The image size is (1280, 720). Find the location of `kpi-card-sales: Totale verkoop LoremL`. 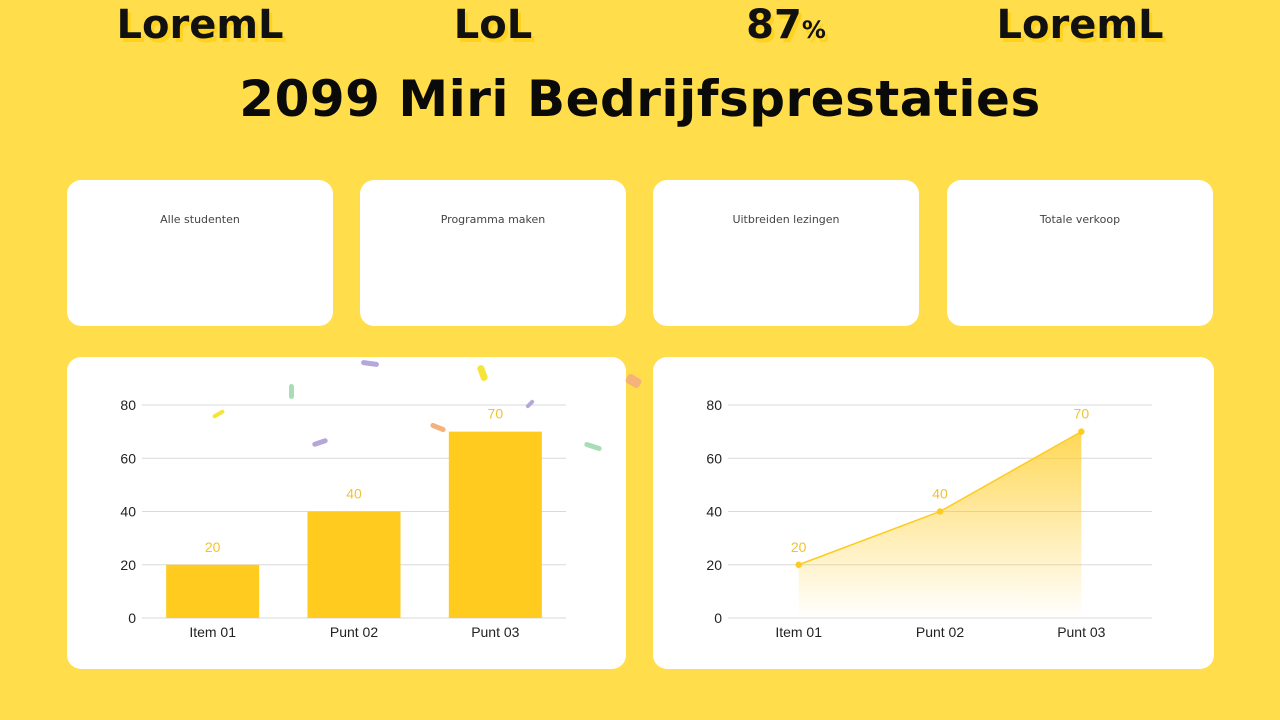

kpi-card-sales: Totale verkoop LoremL is located at coordinates (1080, 164).